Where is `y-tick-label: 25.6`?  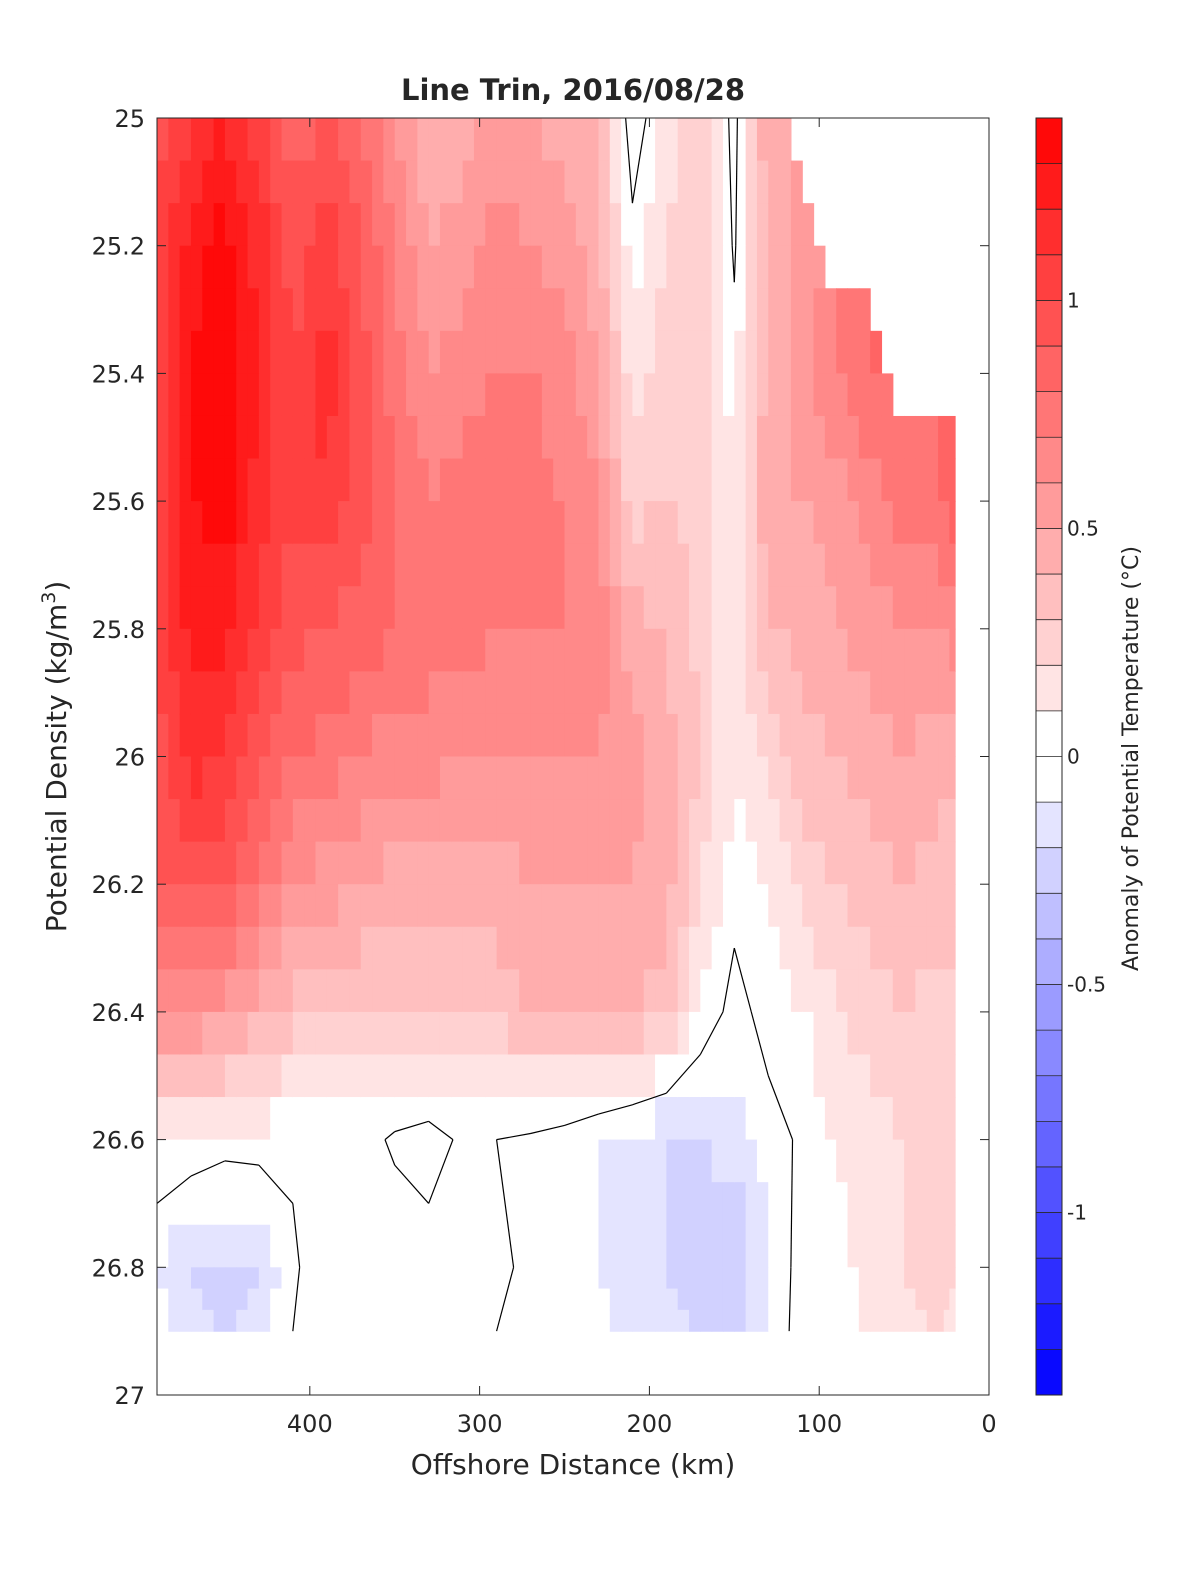 y-tick-label: 25.6 is located at coordinates (118, 502).